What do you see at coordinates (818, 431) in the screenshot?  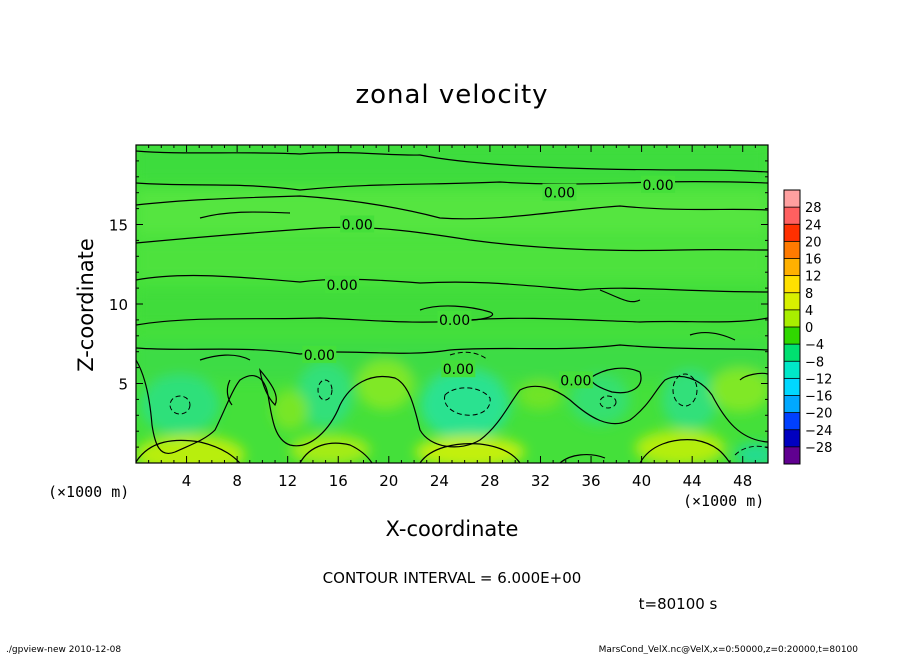 I see `colorbar-label: −24` at bounding box center [818, 431].